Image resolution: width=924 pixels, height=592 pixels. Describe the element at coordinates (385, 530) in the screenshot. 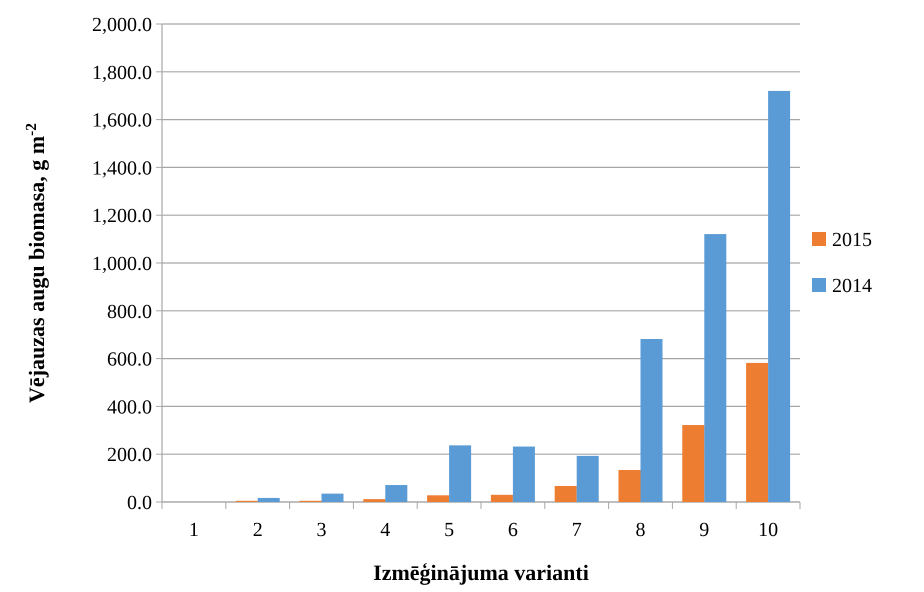

I see `x-tick-label: 4` at that location.